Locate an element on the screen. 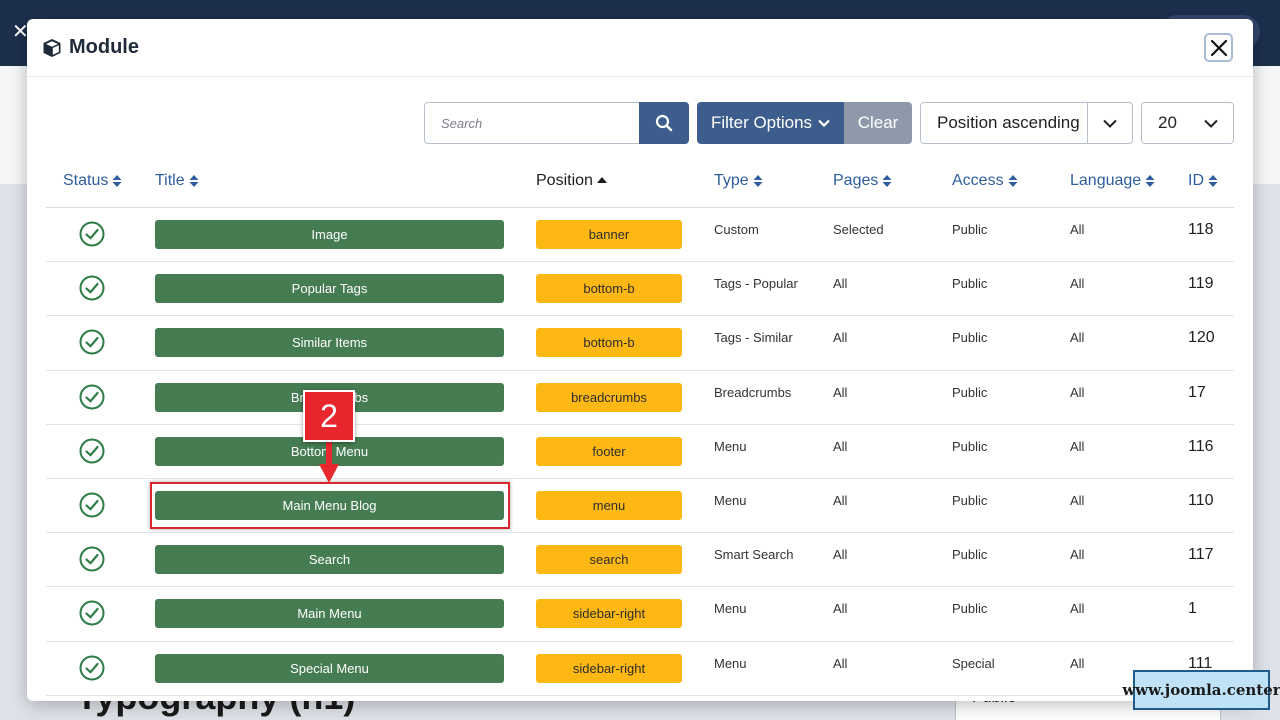 The image size is (1280, 720). column-title-label: Title is located at coordinates (170, 180).